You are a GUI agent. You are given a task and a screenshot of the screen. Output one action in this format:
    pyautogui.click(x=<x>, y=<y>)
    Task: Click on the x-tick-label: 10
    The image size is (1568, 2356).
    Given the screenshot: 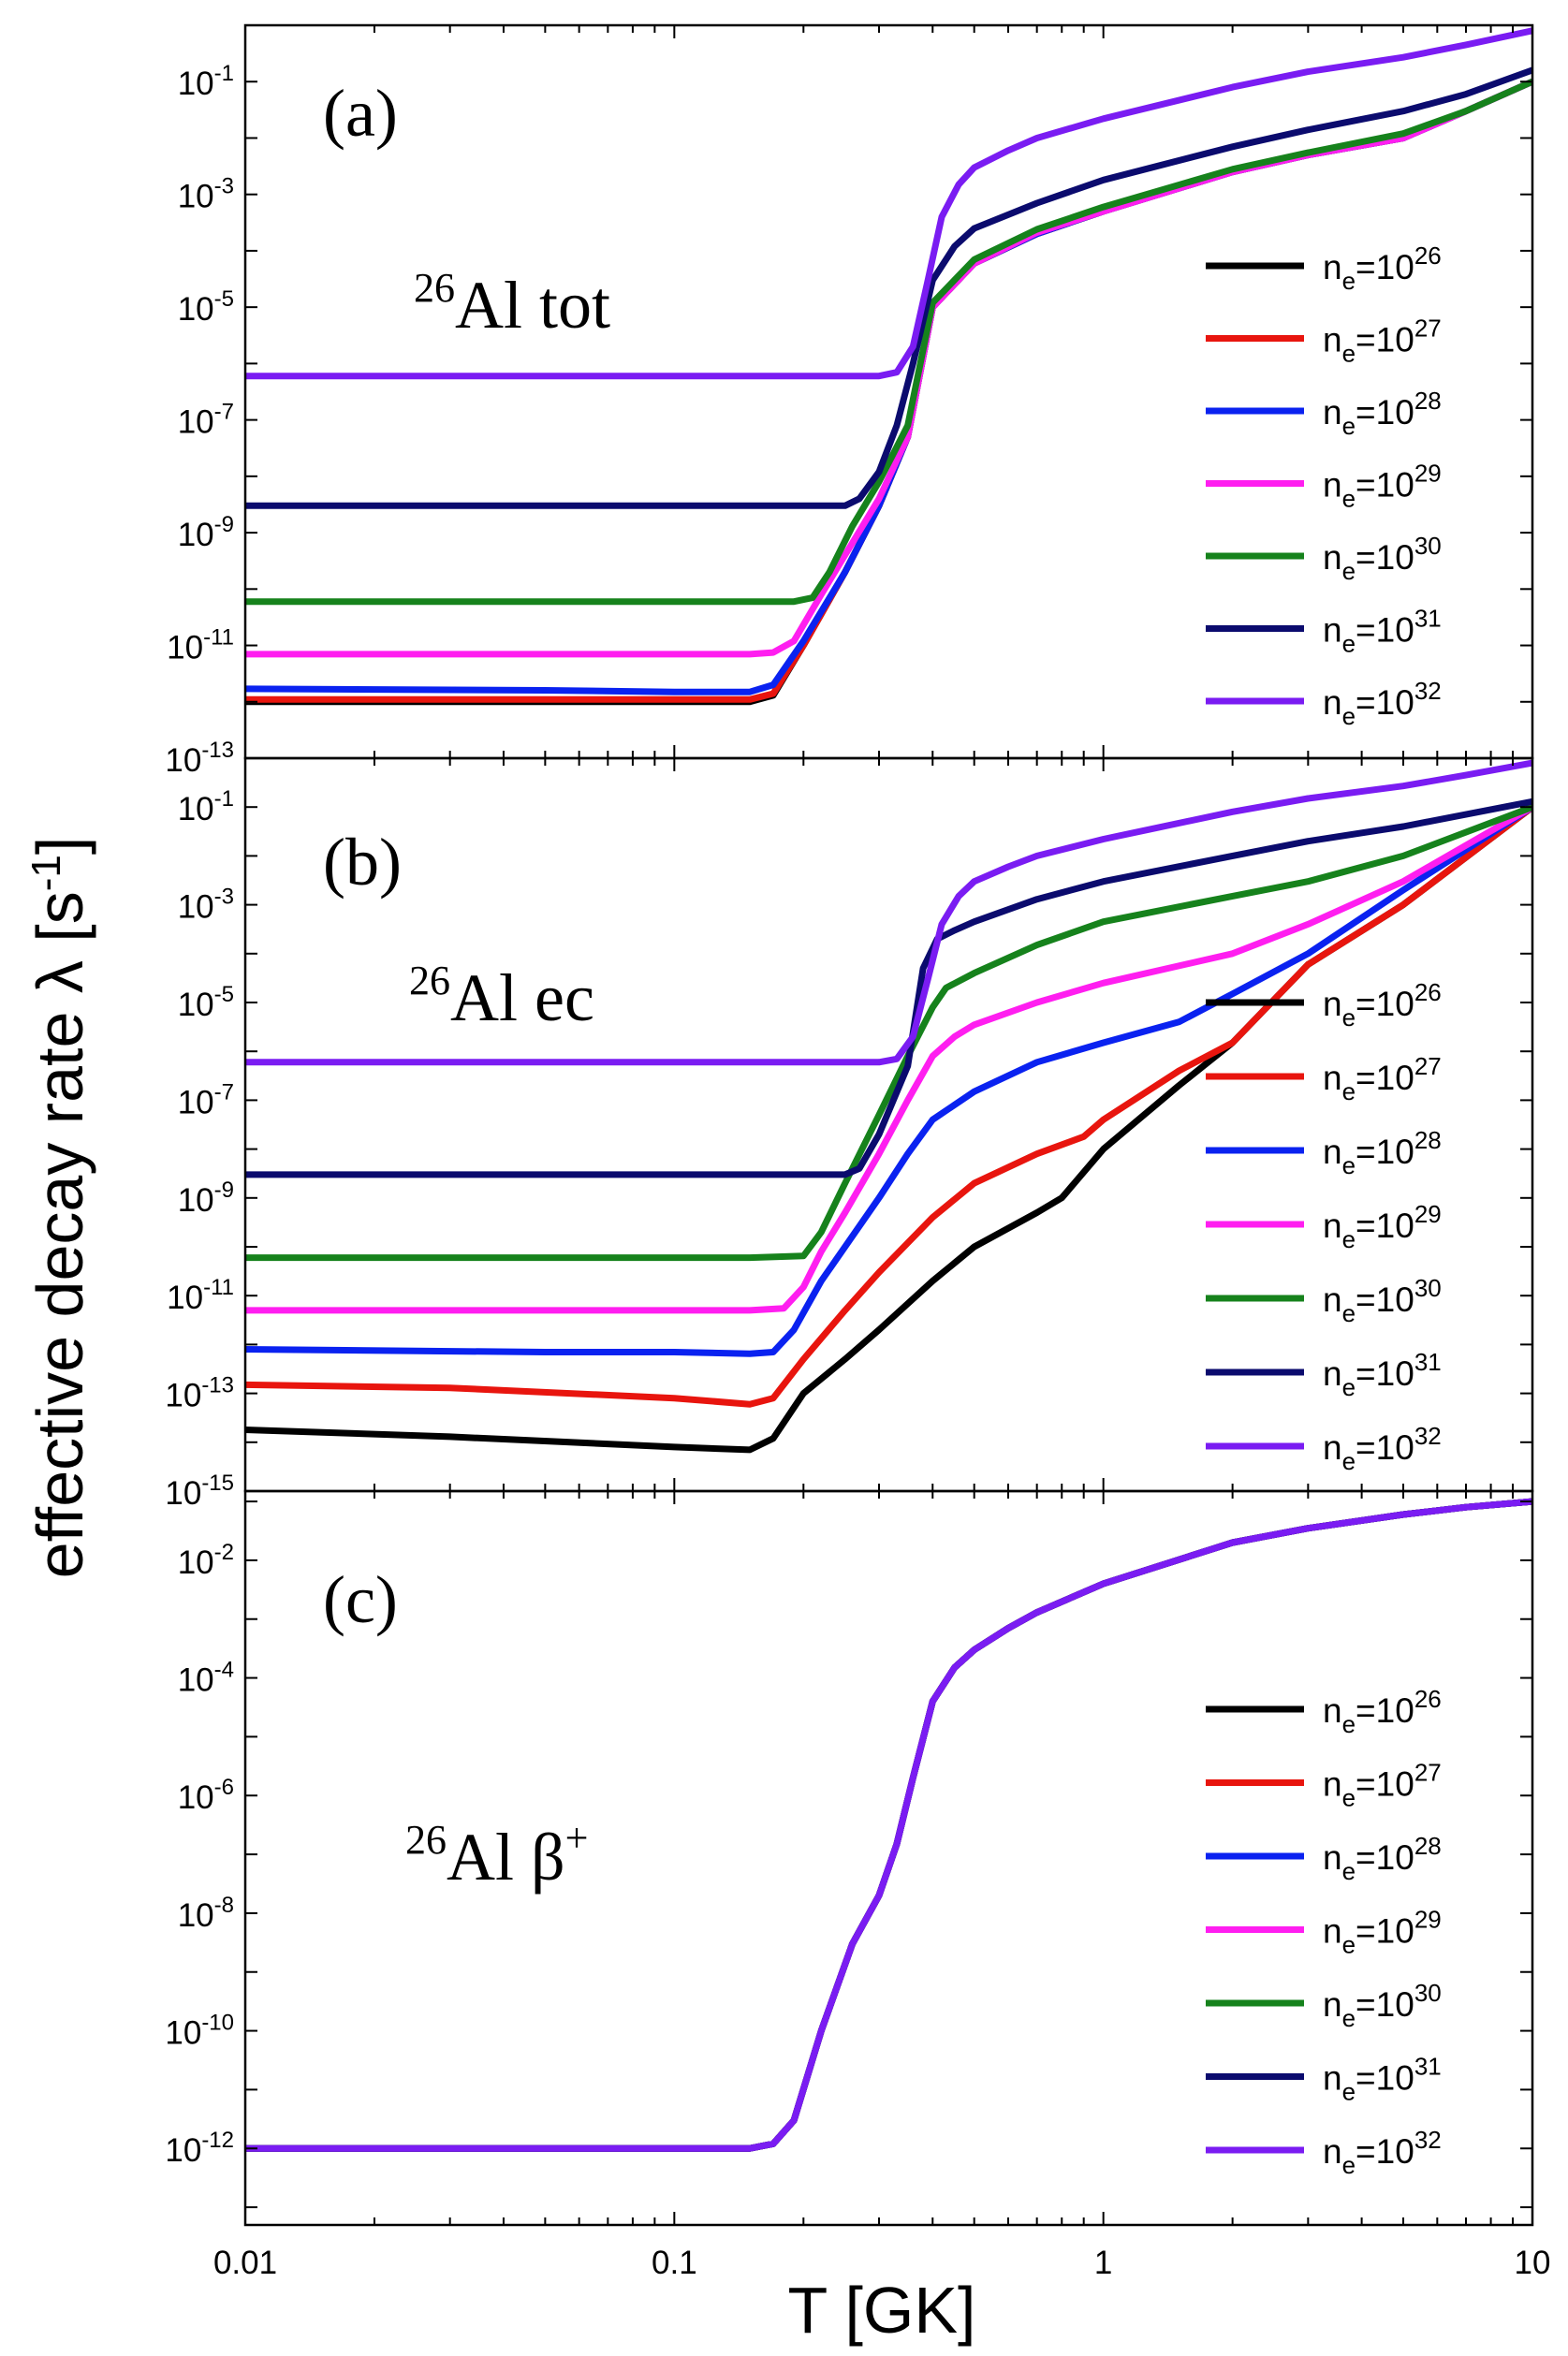 What is the action you would take?
    pyautogui.click(x=1533, y=2263)
    